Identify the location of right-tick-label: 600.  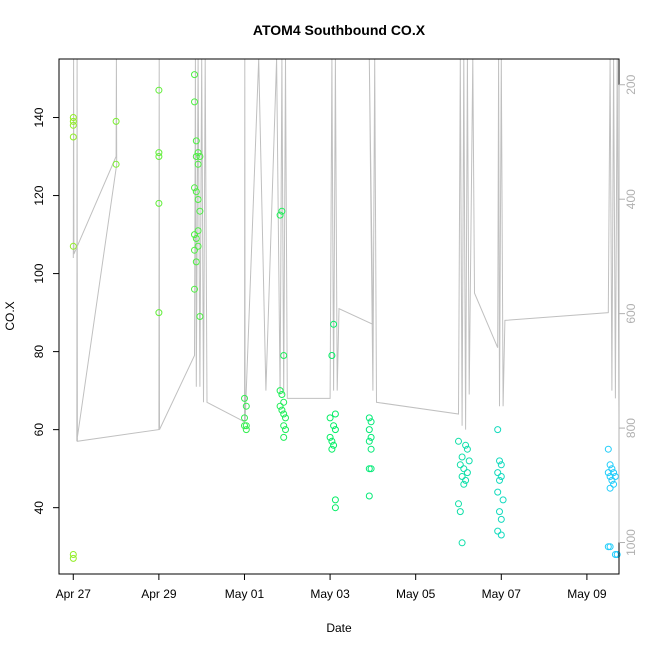
(631, 313).